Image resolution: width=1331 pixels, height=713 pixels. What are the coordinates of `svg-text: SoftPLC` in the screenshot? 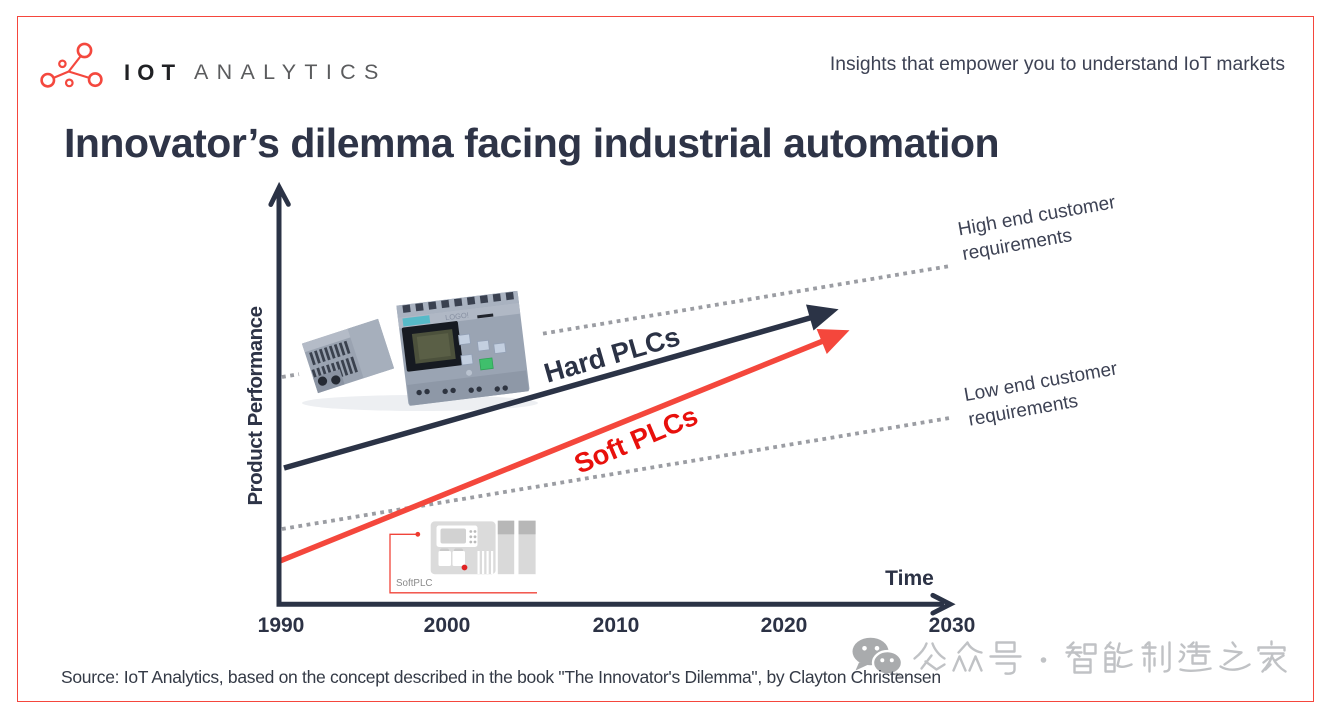 It's located at (414, 583).